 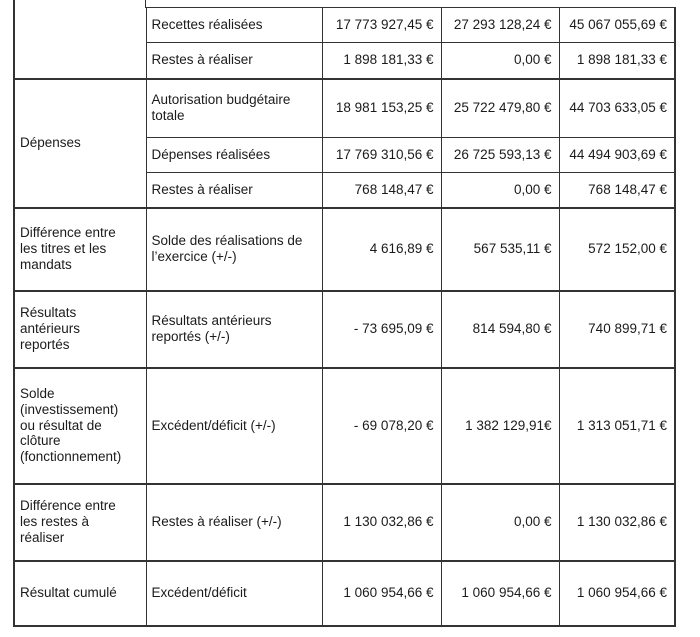 What do you see at coordinates (381, 425) in the screenshot?
I see `amount-cell: - 69 078,20 €` at bounding box center [381, 425].